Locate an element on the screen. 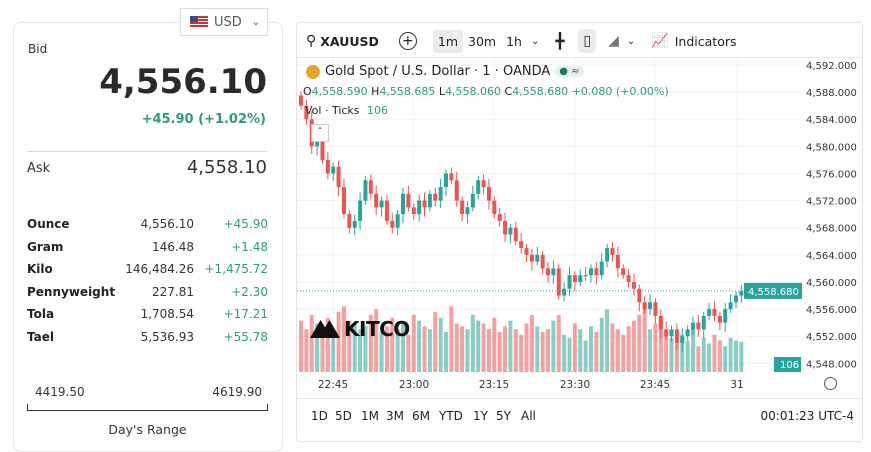 The image size is (871, 452). range-button-1d: 1D is located at coordinates (319, 416).